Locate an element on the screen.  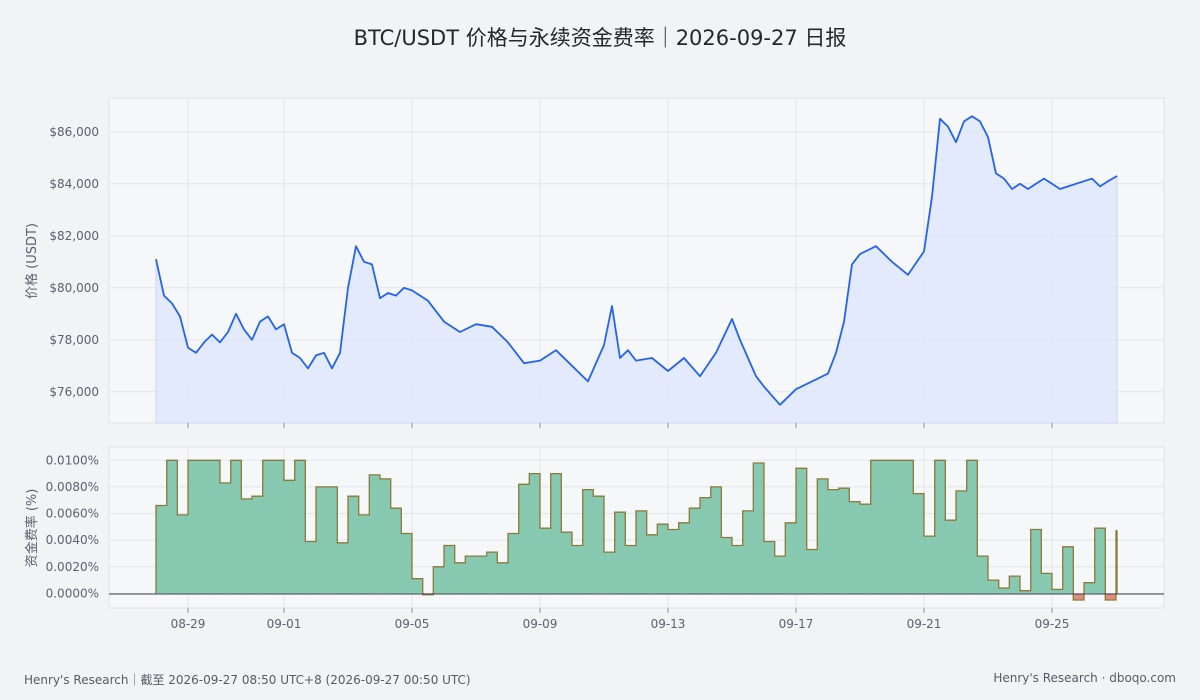
footer-brand: Henry's Research · dboqo.com is located at coordinates (1084, 678).